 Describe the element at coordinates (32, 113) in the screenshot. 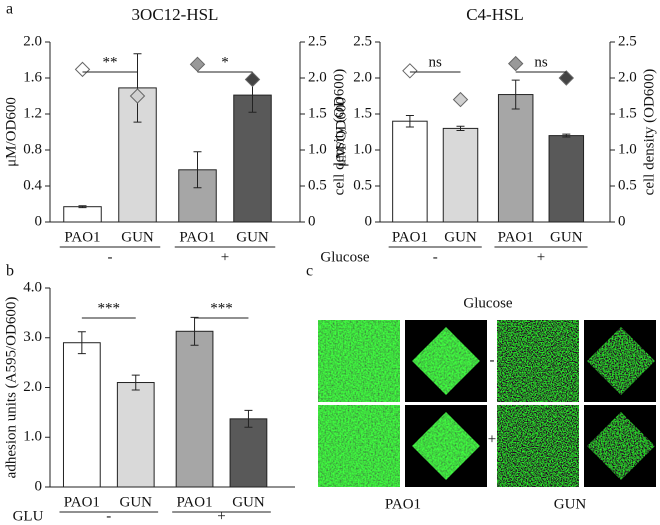

I see `y-tick-label: 1.2` at that location.